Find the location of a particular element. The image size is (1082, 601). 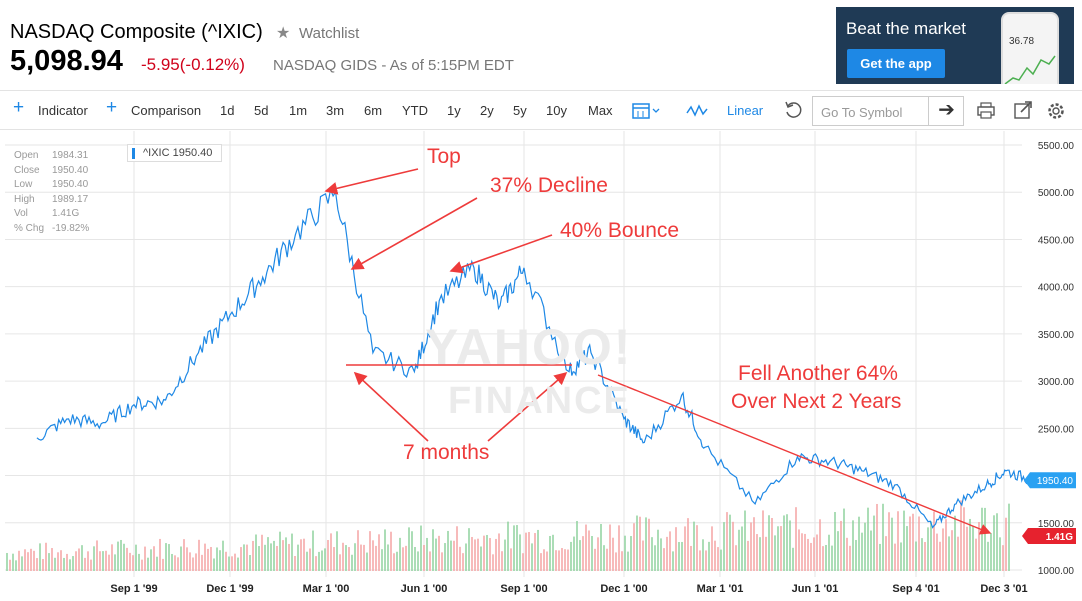

app-ad-banner: Beat the market Get the app 36.78 is located at coordinates (955, 45).